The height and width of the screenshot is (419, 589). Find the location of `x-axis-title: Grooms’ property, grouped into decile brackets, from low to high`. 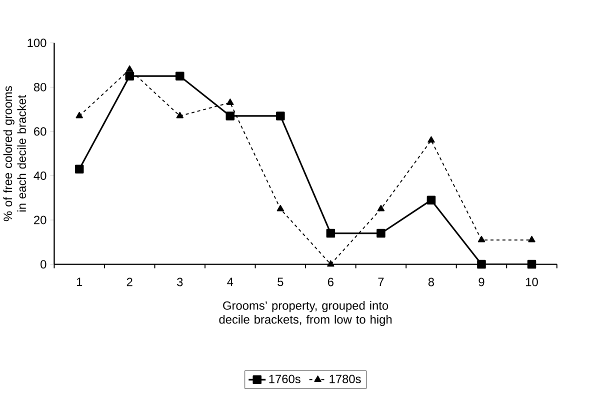

x-axis-title: Grooms’ property, grouped into decile brackets, from low to high is located at coordinates (305, 313).